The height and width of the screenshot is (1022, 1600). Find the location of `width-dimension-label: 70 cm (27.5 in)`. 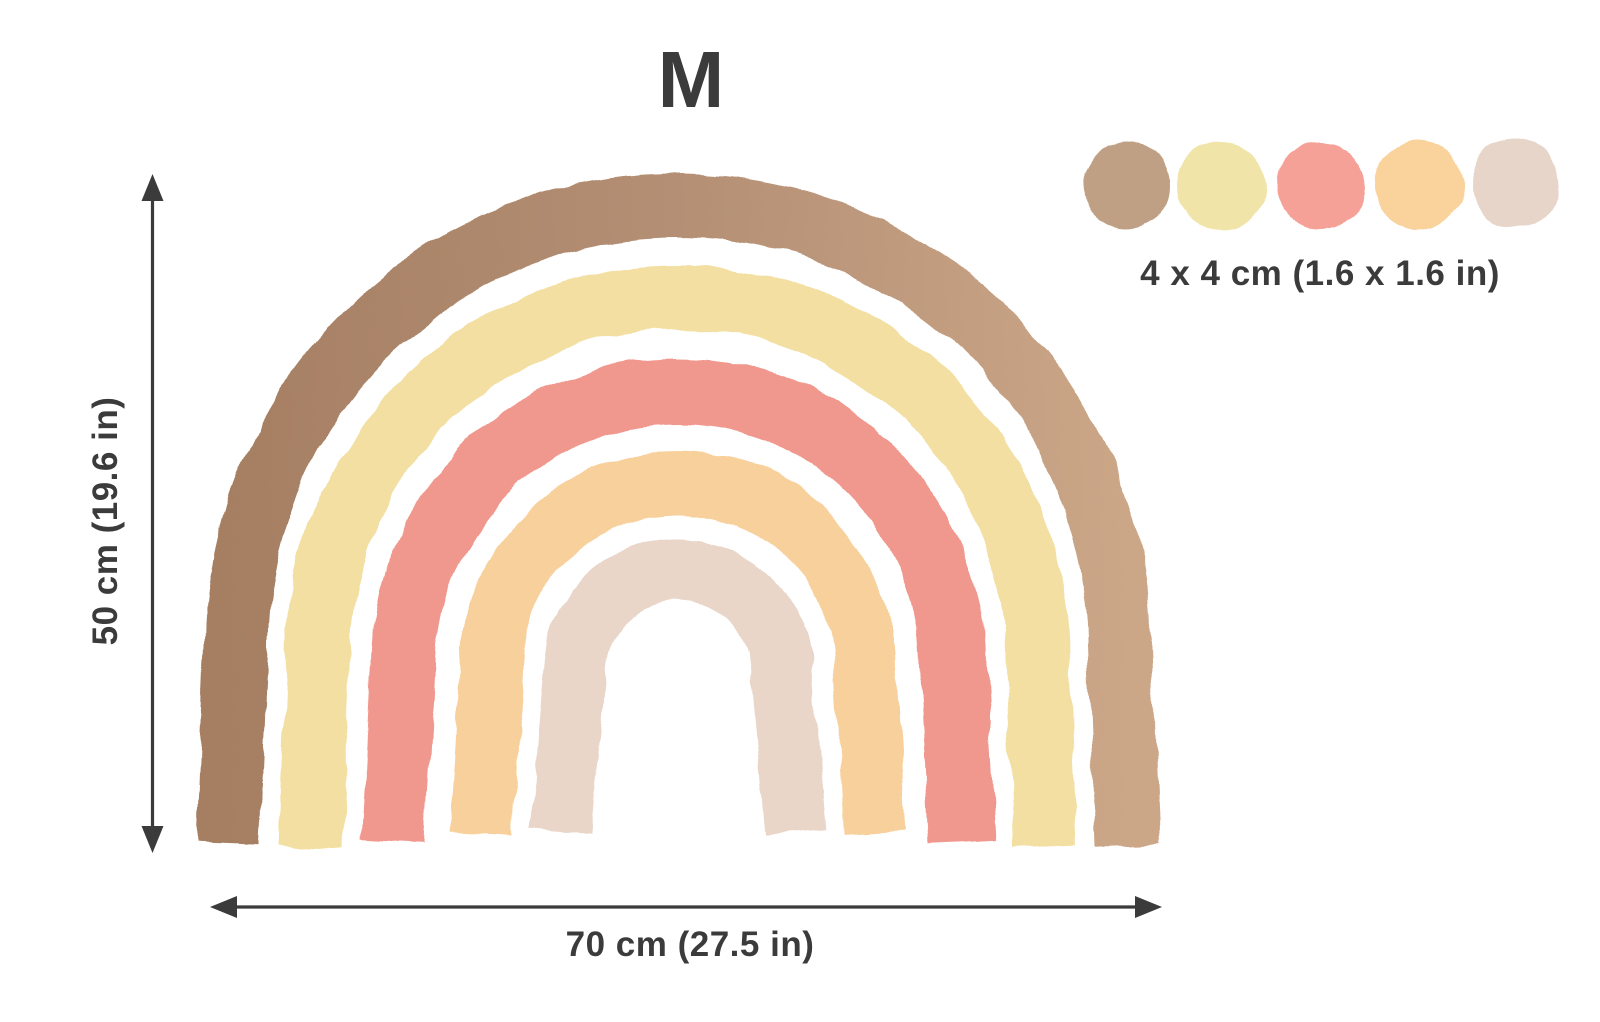

width-dimension-label: 70 cm (27.5 in) is located at coordinates (690, 944).